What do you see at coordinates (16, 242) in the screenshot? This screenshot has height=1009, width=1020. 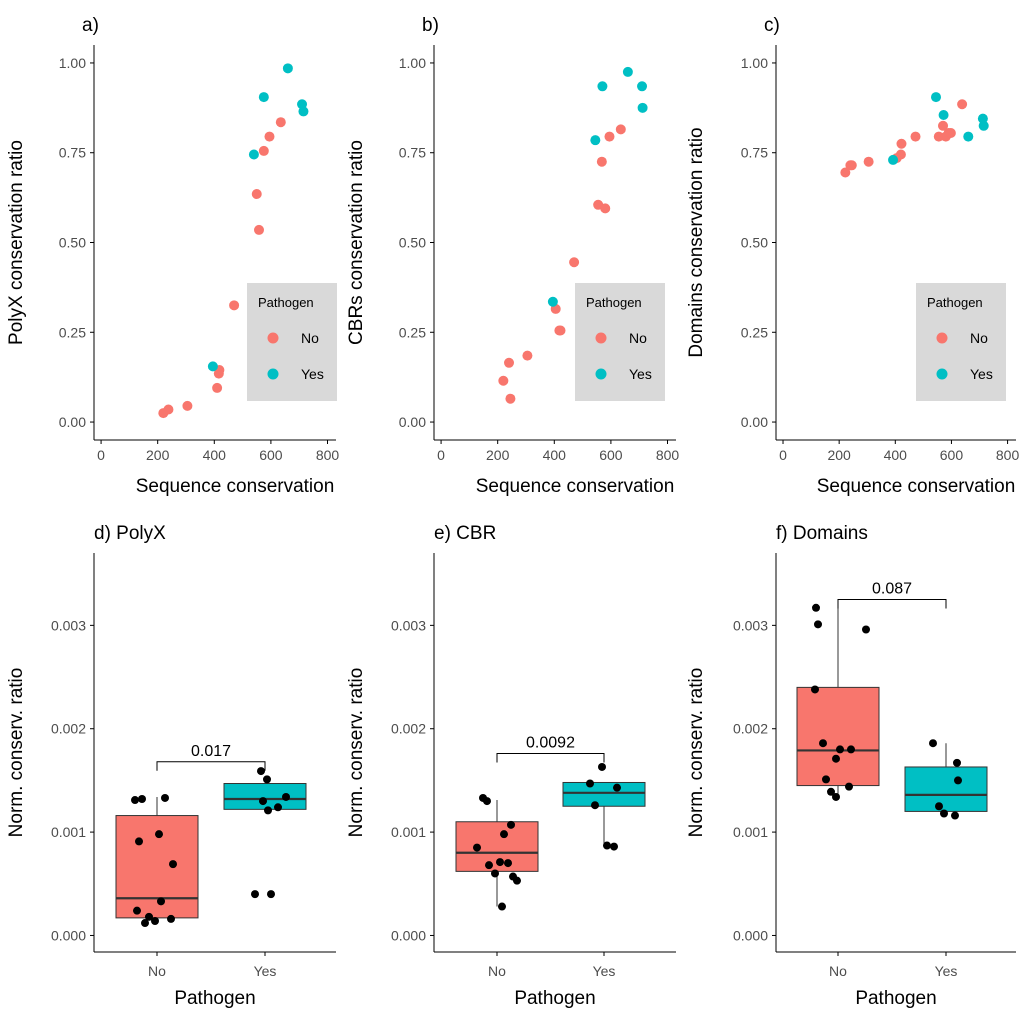 I see `y-axis-title: PolyX conservation ratio` at bounding box center [16, 242].